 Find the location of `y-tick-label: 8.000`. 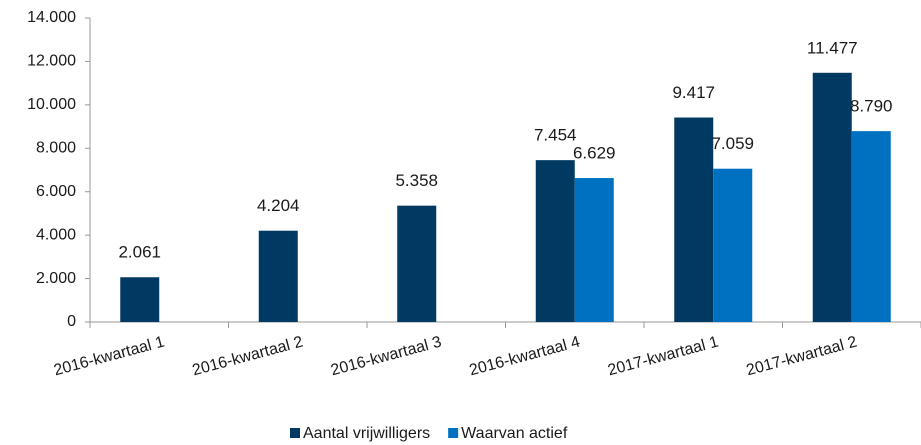

y-tick-label: 8.000 is located at coordinates (56, 148).